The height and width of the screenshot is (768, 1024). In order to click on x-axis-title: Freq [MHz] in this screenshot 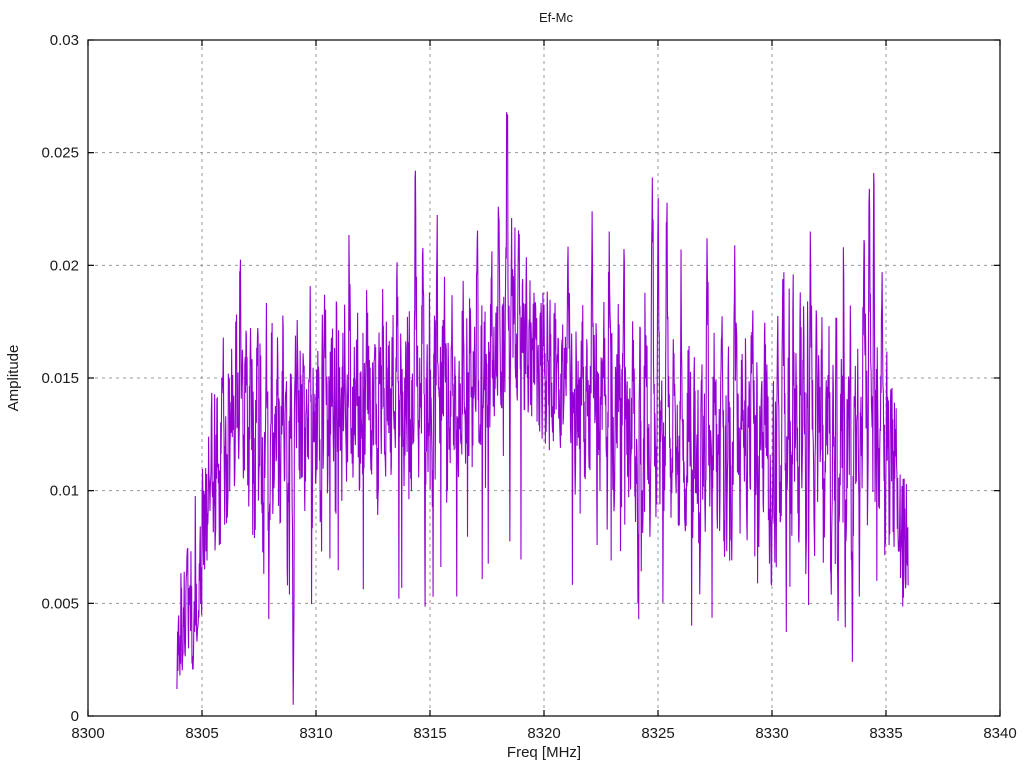, I will do `click(544, 752)`.